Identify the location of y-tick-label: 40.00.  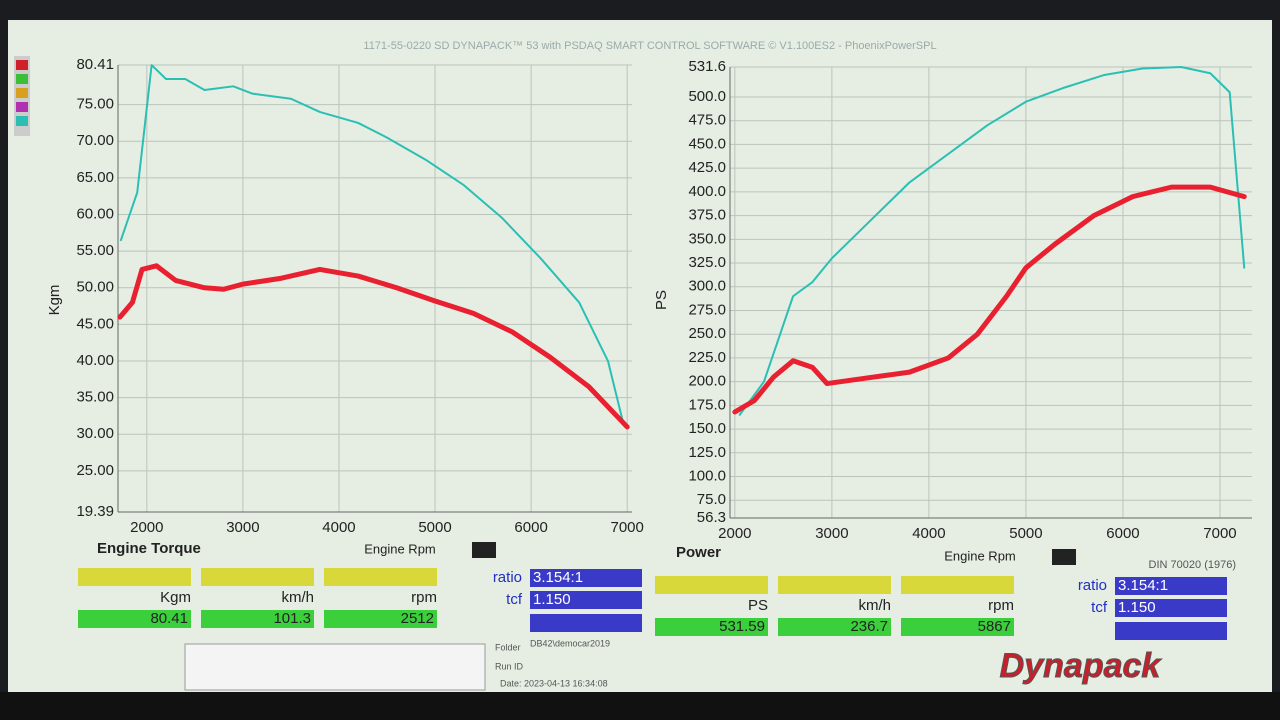
(95, 360).